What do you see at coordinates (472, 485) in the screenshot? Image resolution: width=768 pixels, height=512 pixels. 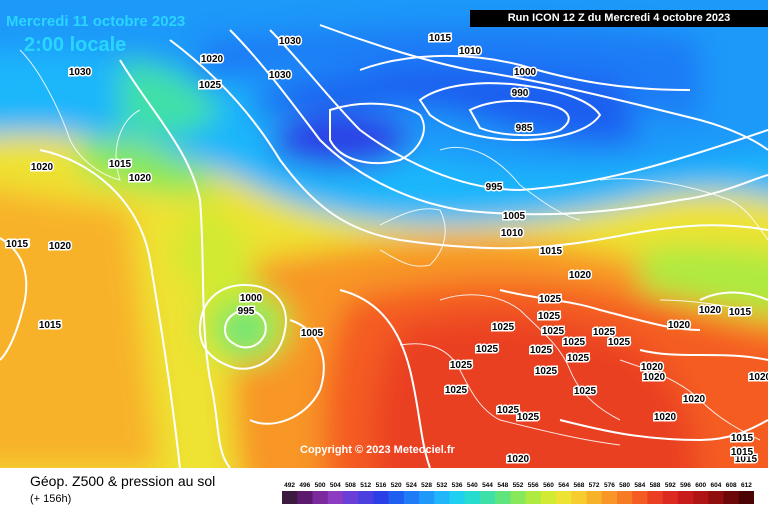 I see `scale-tick-label: 540` at bounding box center [472, 485].